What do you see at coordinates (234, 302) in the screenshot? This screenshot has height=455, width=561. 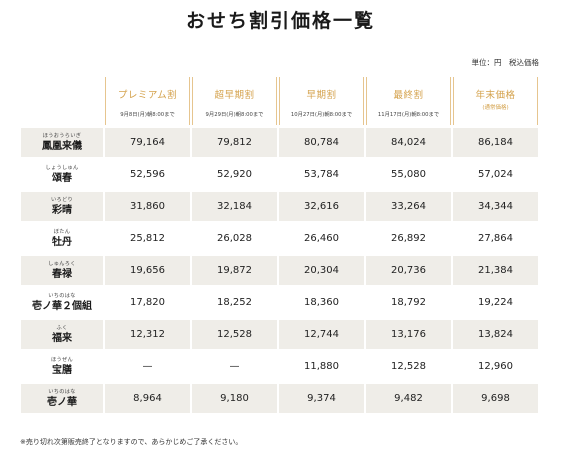 I see `price-cell: 18,252` at bounding box center [234, 302].